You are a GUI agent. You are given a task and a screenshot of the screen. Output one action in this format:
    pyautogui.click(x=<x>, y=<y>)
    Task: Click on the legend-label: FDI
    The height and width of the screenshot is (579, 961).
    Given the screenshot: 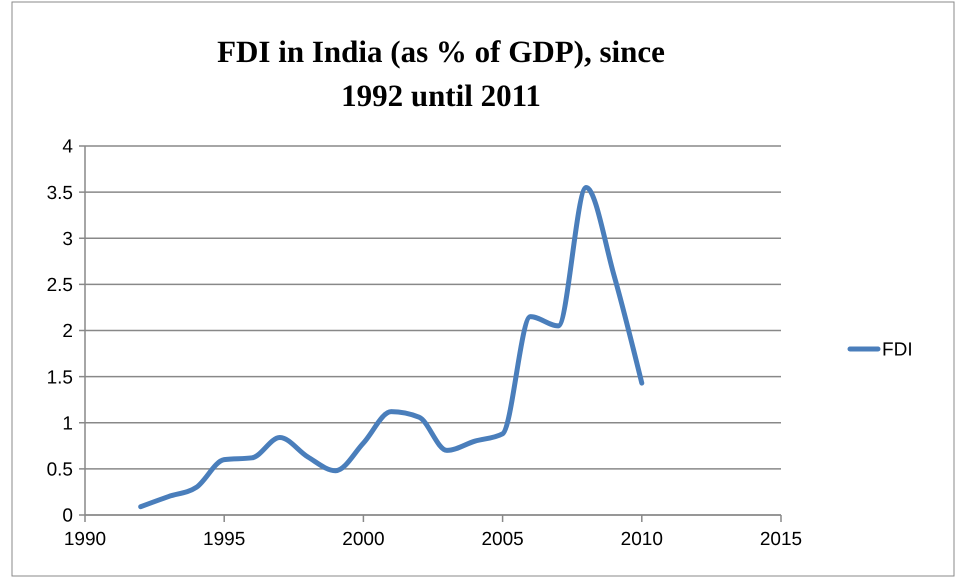 What is the action you would take?
    pyautogui.click(x=897, y=350)
    